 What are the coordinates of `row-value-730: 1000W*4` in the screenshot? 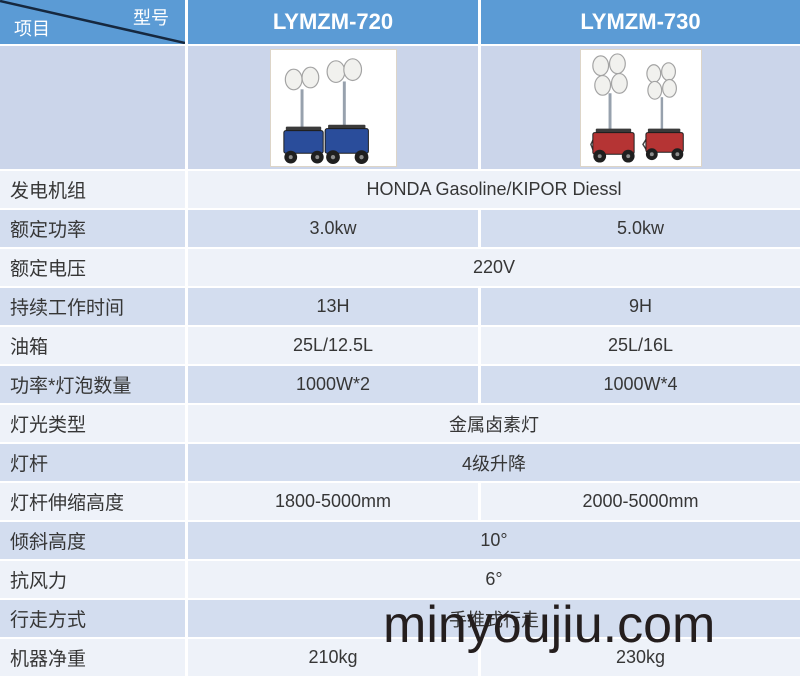 It's located at (640, 384).